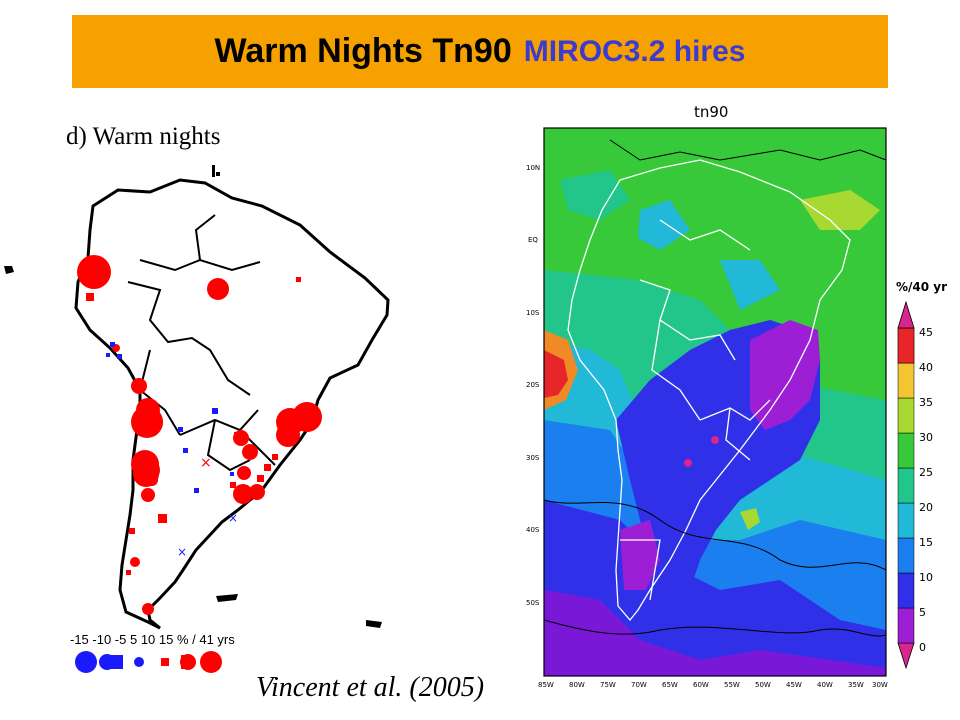 This screenshot has width=960, height=720. Describe the element at coordinates (533, 603) in the screenshot. I see `lat-tick-label: 50S` at that location.